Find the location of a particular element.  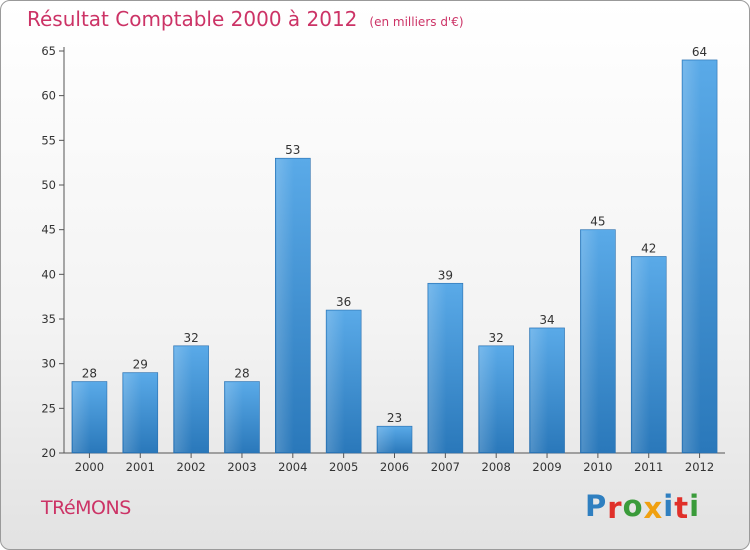

logo-letter: r is located at coordinates (615, 508).